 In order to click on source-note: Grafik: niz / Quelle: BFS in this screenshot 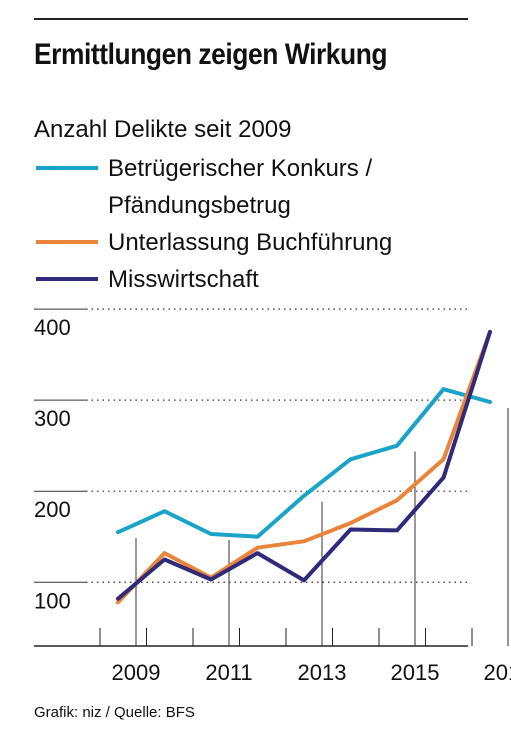, I will do `click(114, 712)`.